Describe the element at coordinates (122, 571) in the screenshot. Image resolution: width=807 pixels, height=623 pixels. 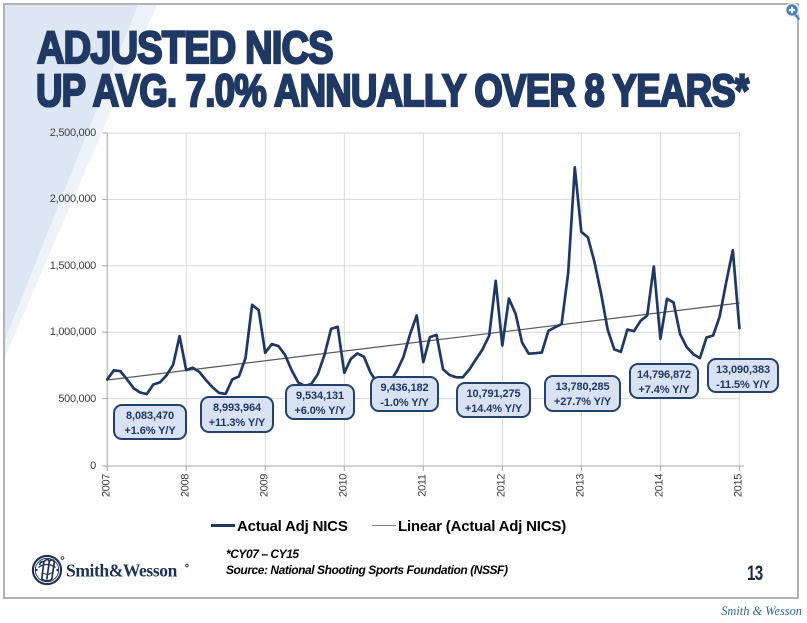
I see `svg-text: Smith&Wesson` at that location.